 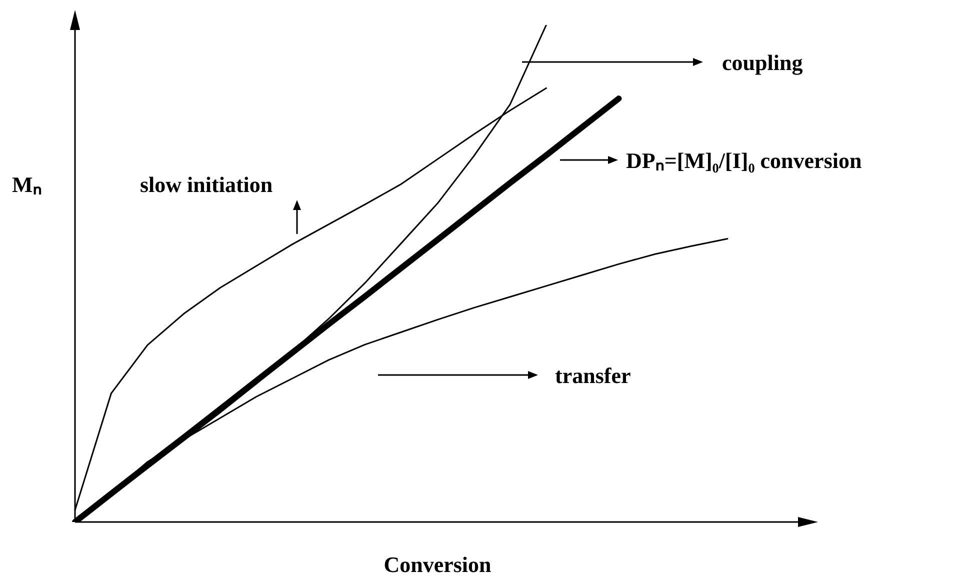 What do you see at coordinates (593, 375) in the screenshot?
I see `legend-label: transfer` at bounding box center [593, 375].